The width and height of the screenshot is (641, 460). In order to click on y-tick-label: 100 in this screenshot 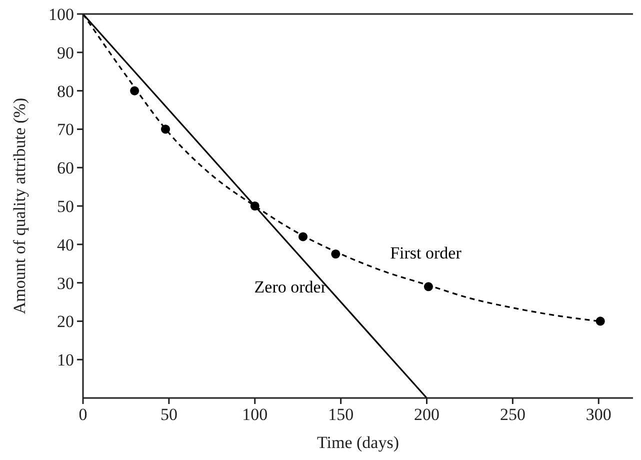, I will do `click(61, 14)`.